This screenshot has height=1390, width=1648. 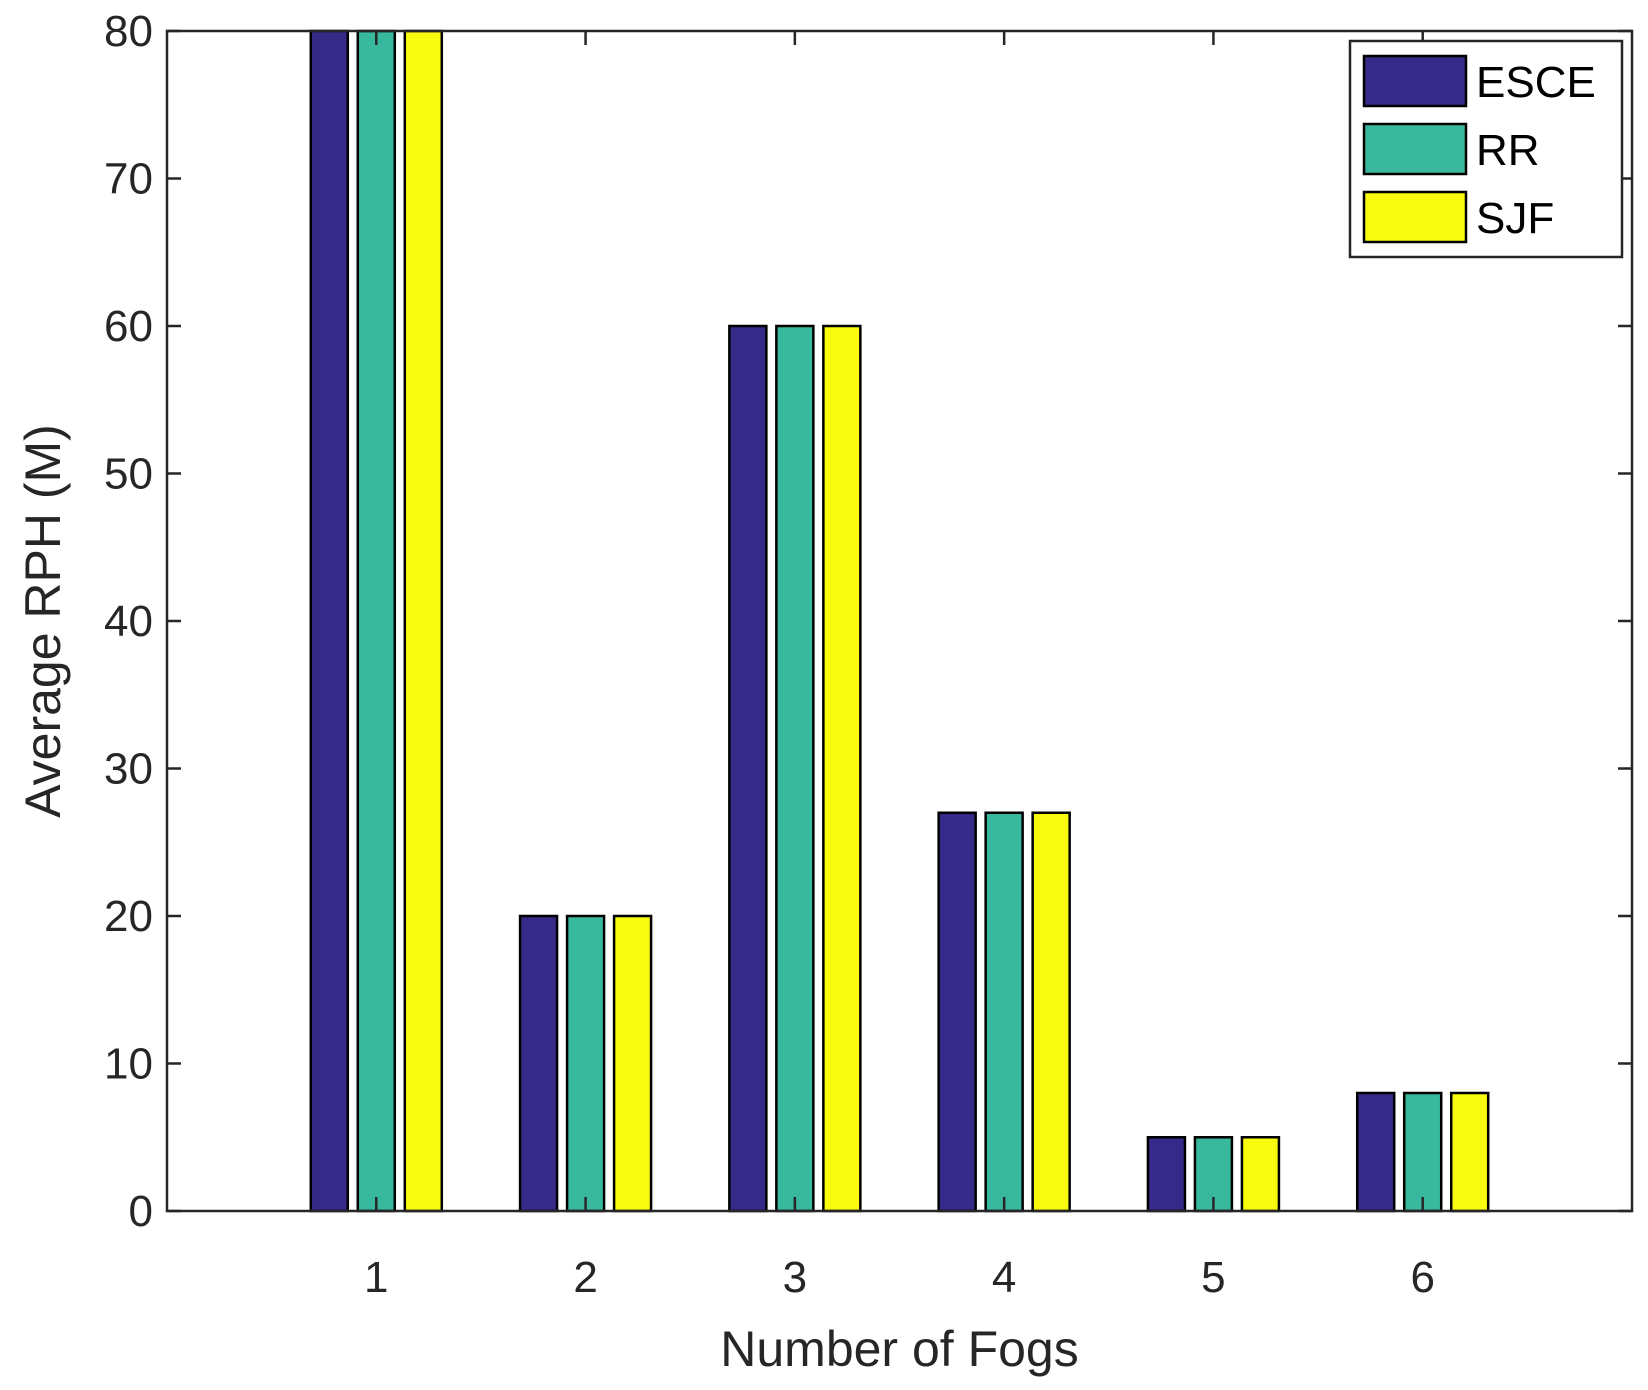 What do you see at coordinates (1422, 1277) in the screenshot?
I see `x-tick-label: 6` at bounding box center [1422, 1277].